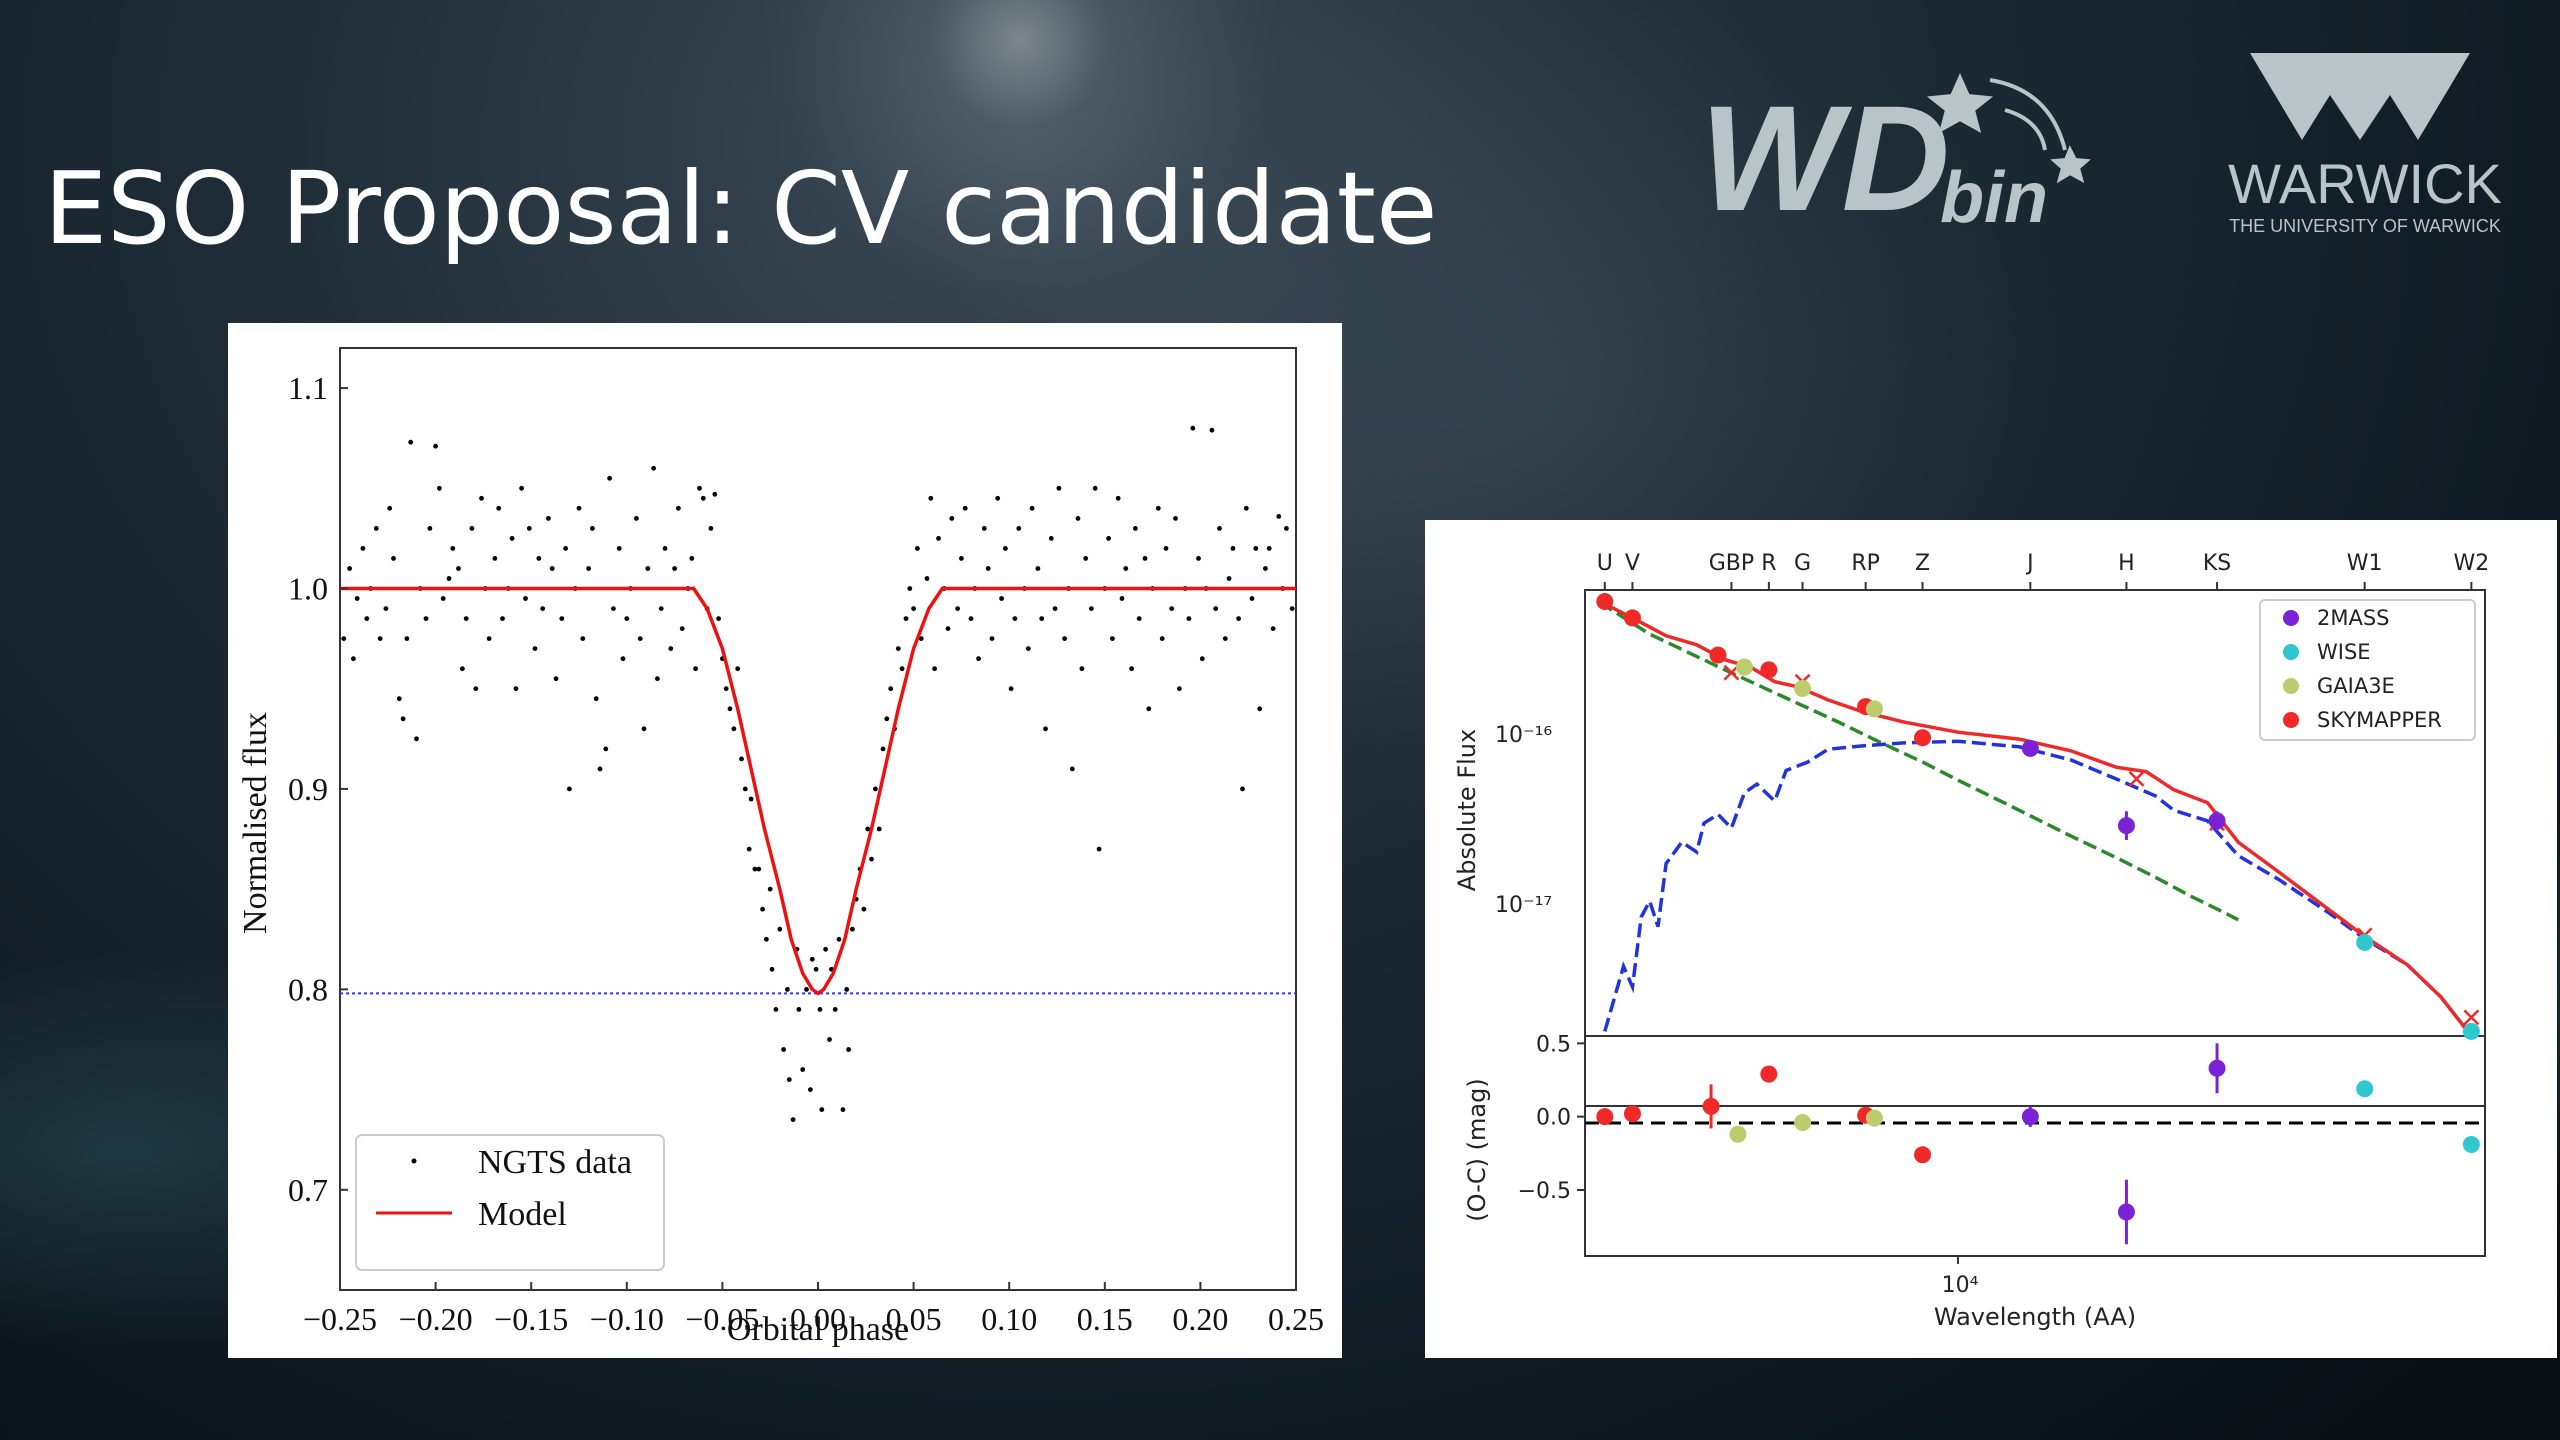  I want to click on sed-legend: 2MASS WISE GAIA3E SKYMAPPER, so click(2367, 670).